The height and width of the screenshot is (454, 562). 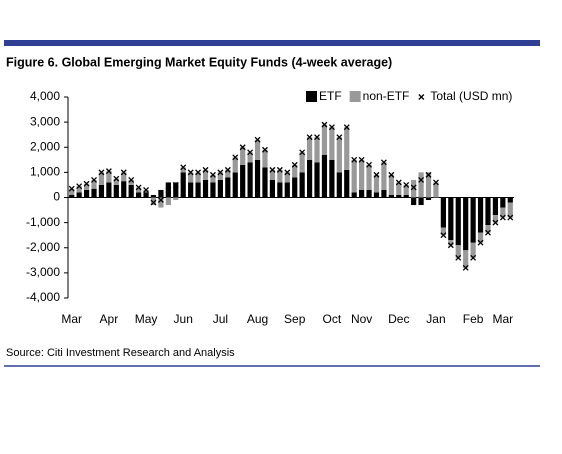 I want to click on x-tick-label: Oct, so click(x=332, y=319).